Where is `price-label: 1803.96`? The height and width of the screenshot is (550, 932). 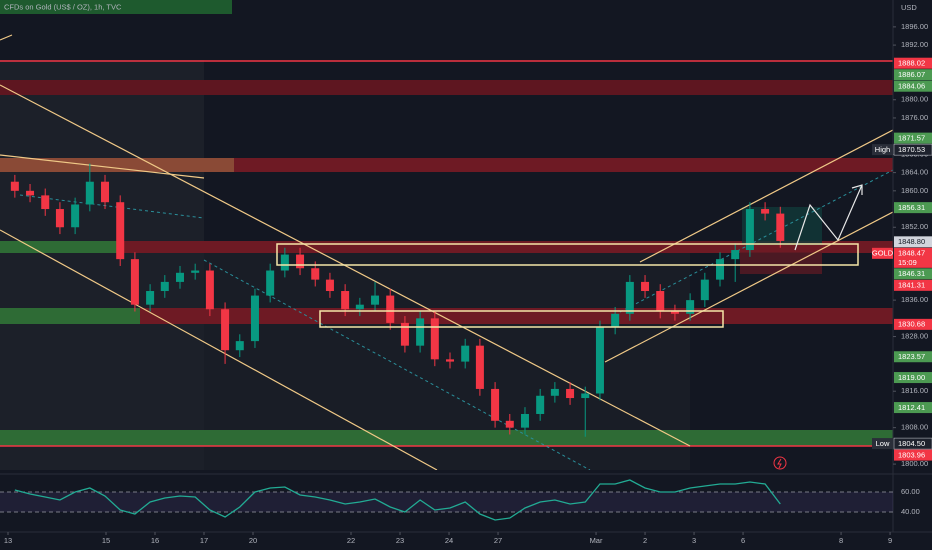 price-label: 1803.96 is located at coordinates (911, 454).